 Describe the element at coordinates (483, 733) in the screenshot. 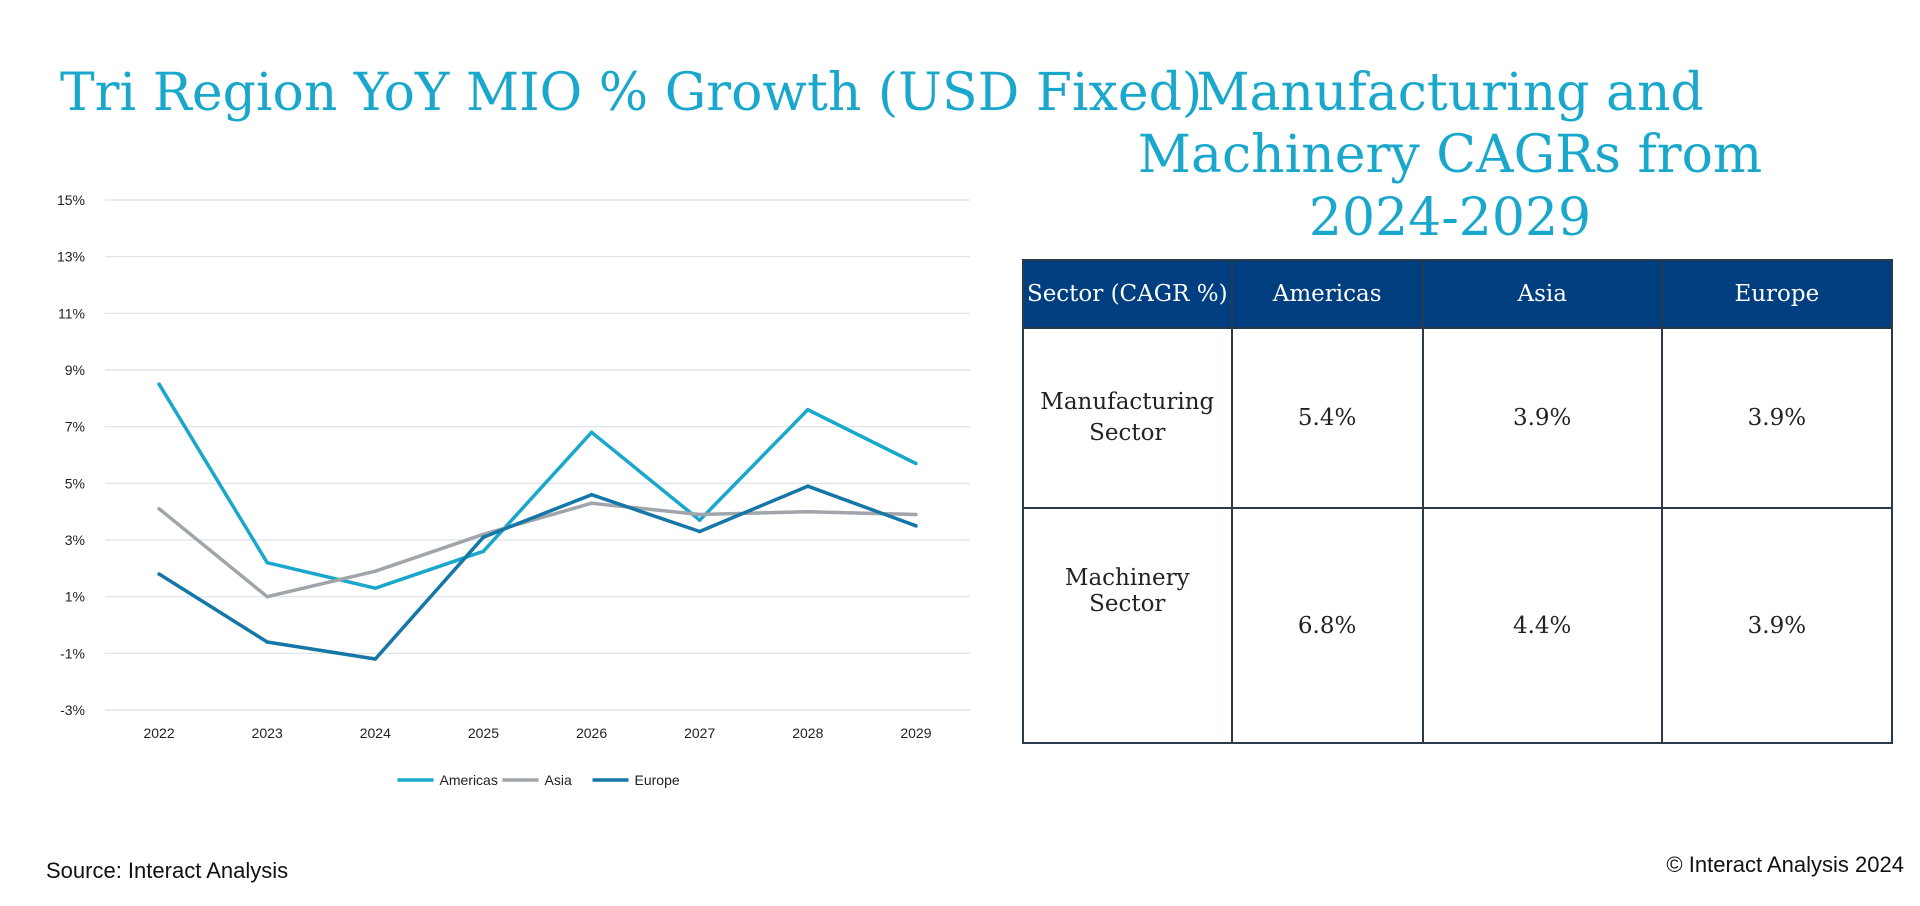

I see `x-tick-label: 2025` at that location.